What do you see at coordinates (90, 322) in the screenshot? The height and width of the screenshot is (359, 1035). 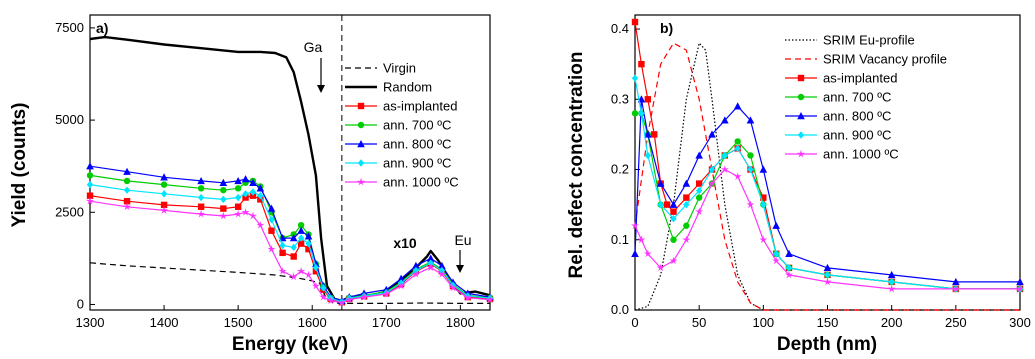 I see `x-tick-label: 1300` at bounding box center [90, 322].